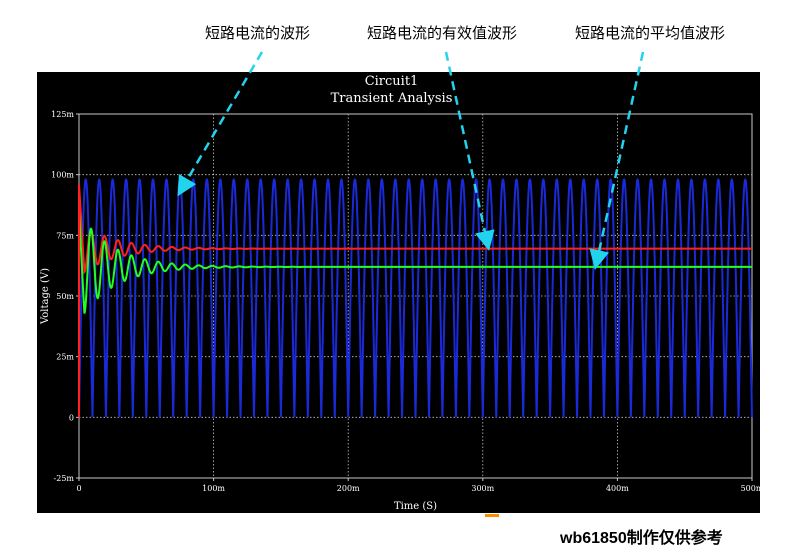  Describe the element at coordinates (415, 229) in the screenshot. I see `series-rms-line` at that location.